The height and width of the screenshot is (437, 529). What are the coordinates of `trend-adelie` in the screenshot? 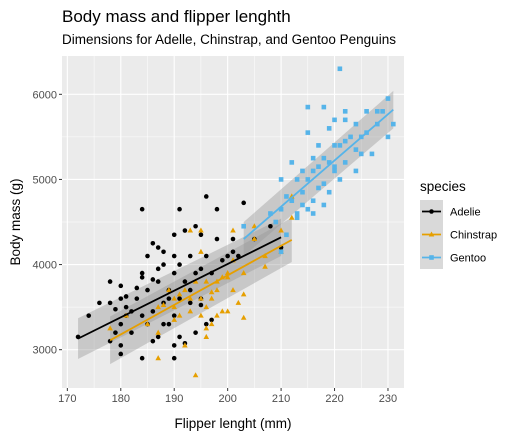 It's located at (179, 288).